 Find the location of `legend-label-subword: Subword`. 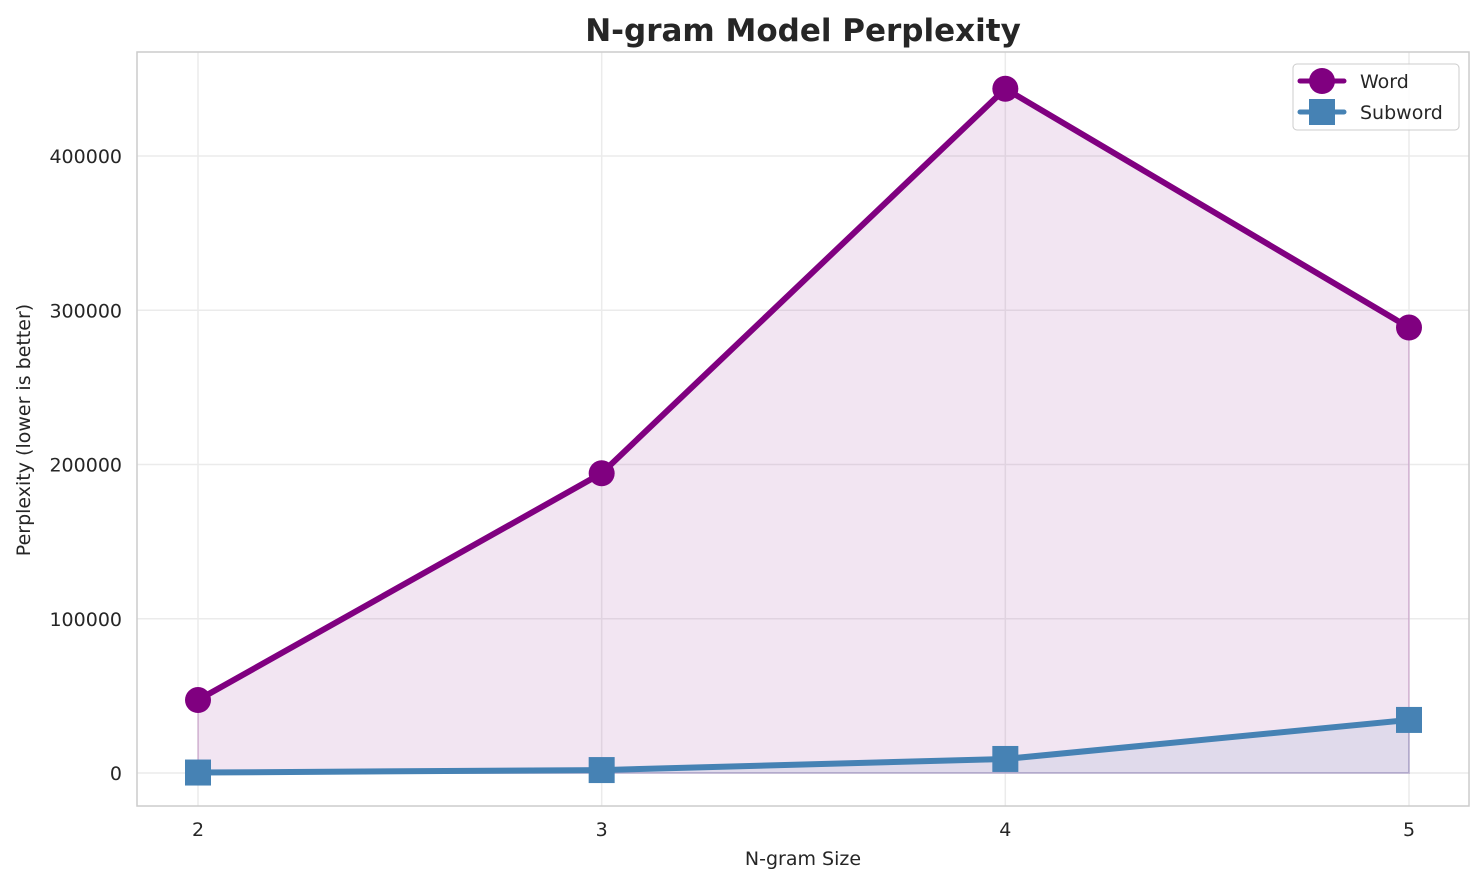

legend-label-subword: Subword is located at coordinates (1401, 113).